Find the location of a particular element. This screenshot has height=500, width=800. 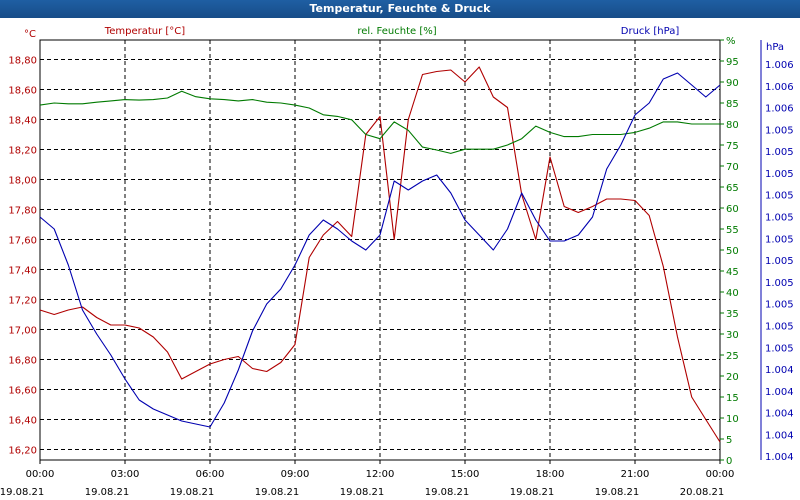

left-tick-label: 16,40 is located at coordinates (22, 421).